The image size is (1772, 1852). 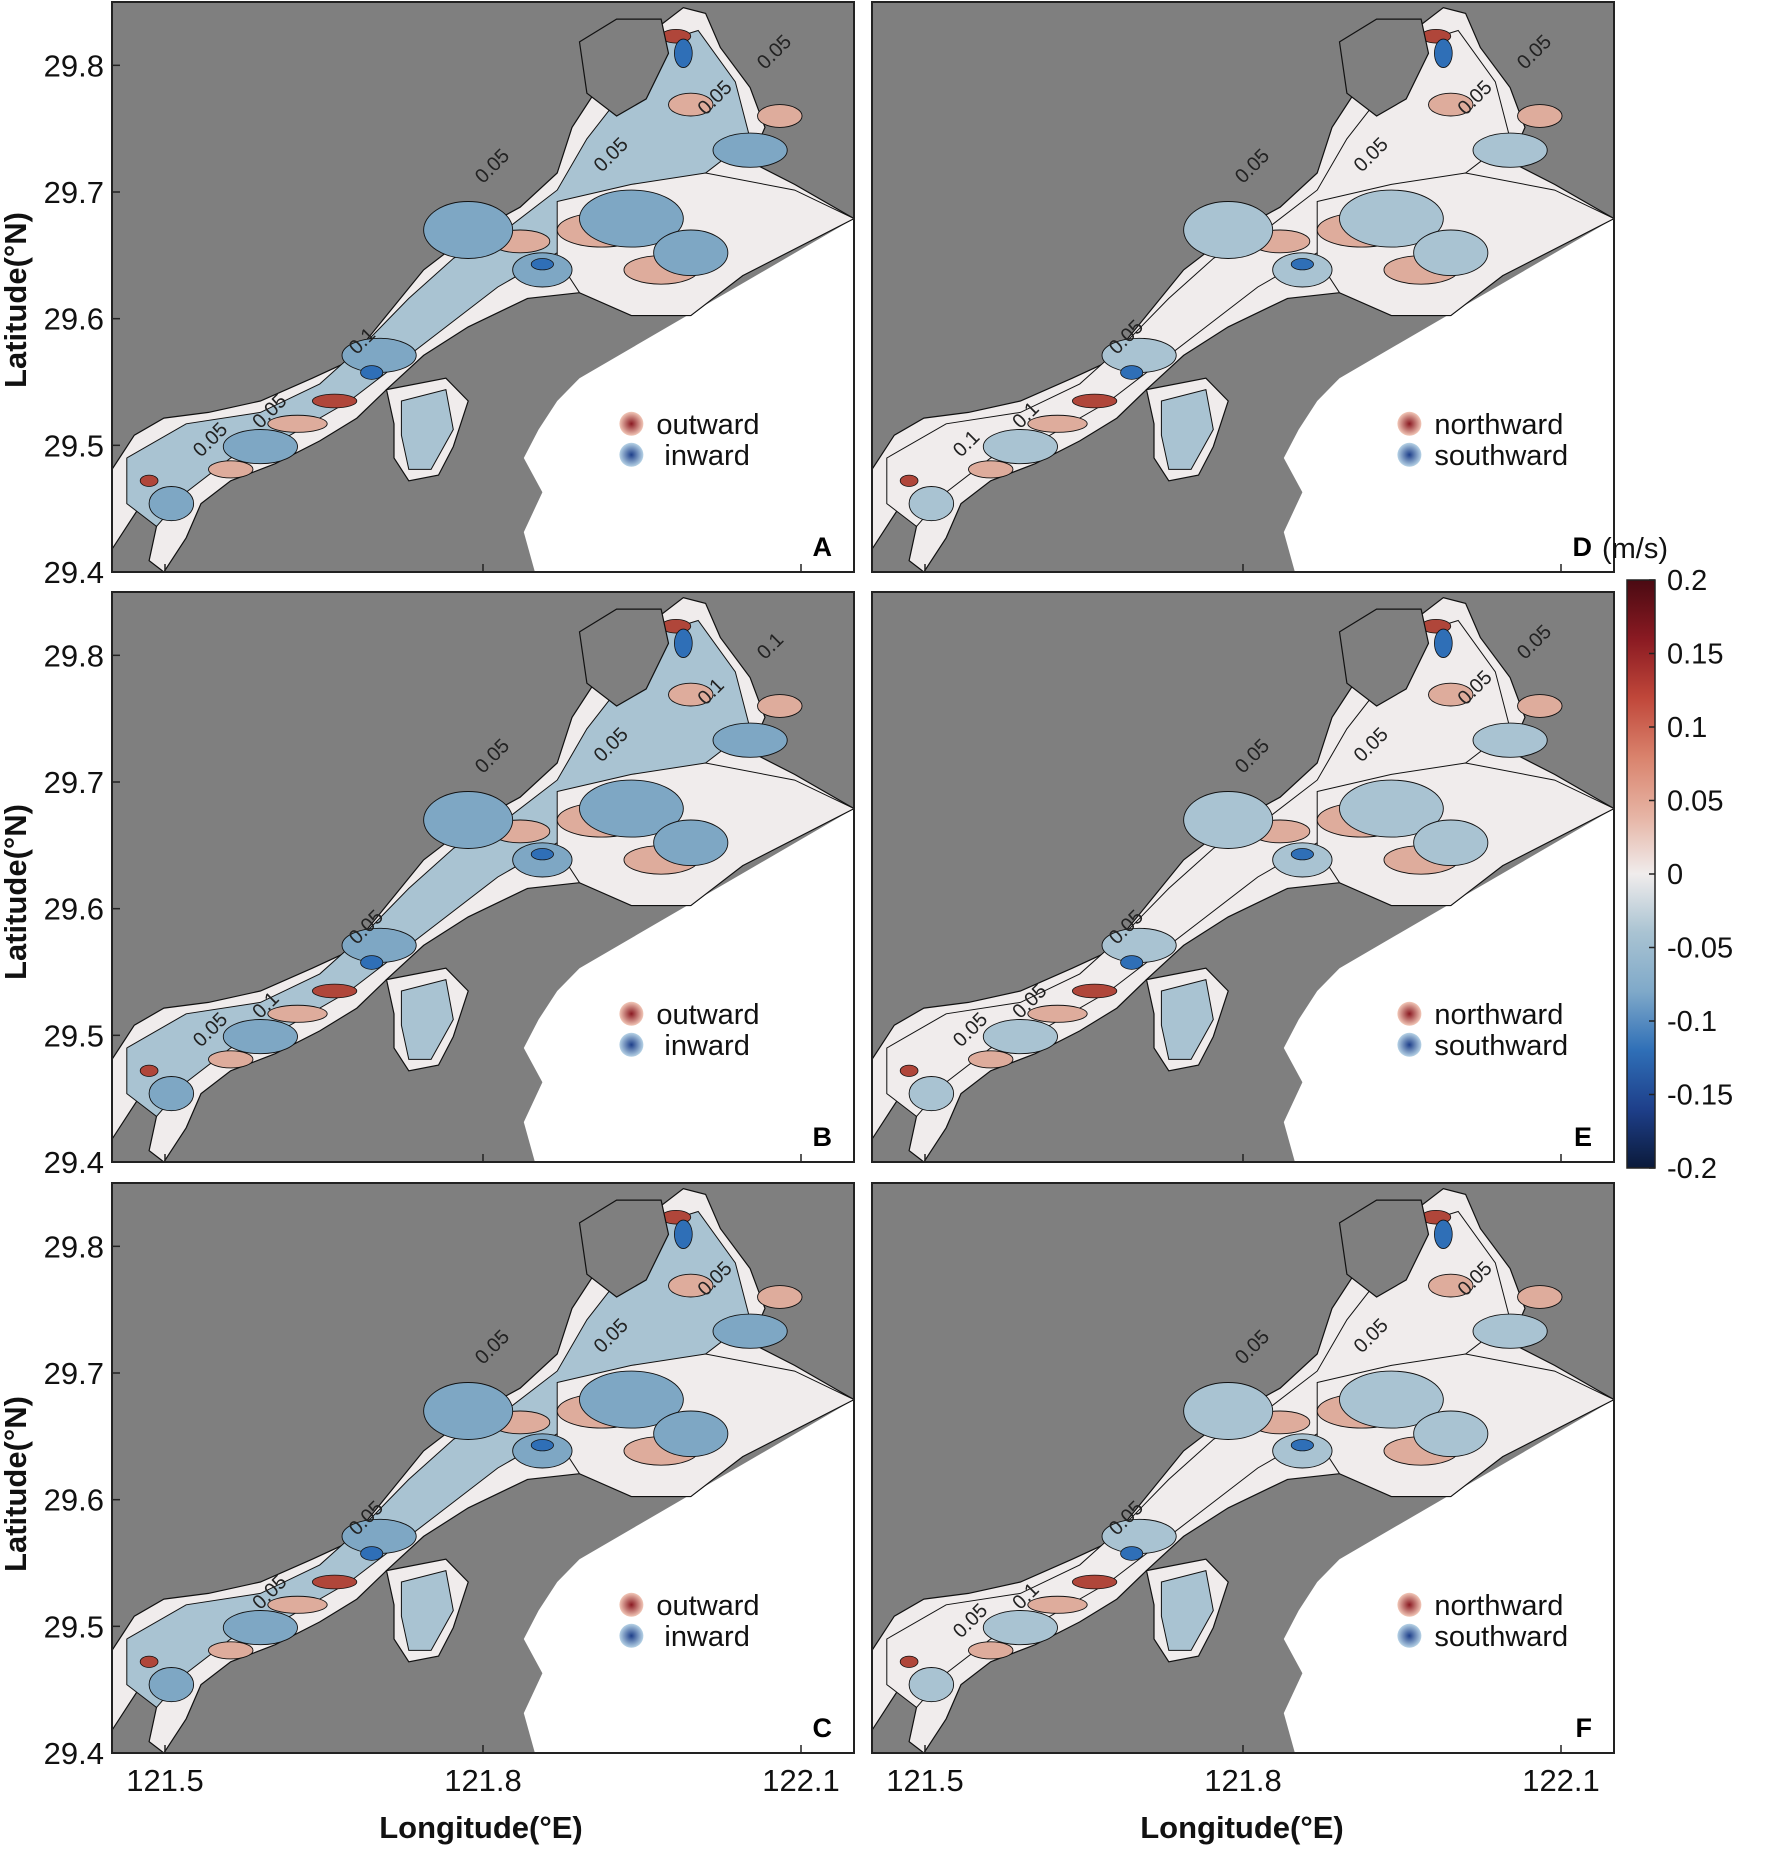 What do you see at coordinates (823, 547) in the screenshot?
I see `panel-letter: A` at bounding box center [823, 547].